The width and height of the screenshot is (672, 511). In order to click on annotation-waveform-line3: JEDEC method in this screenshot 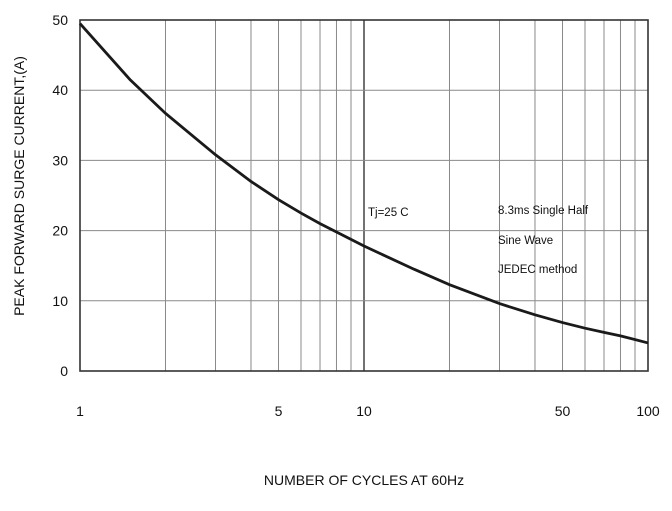, I will do `click(537, 270)`.